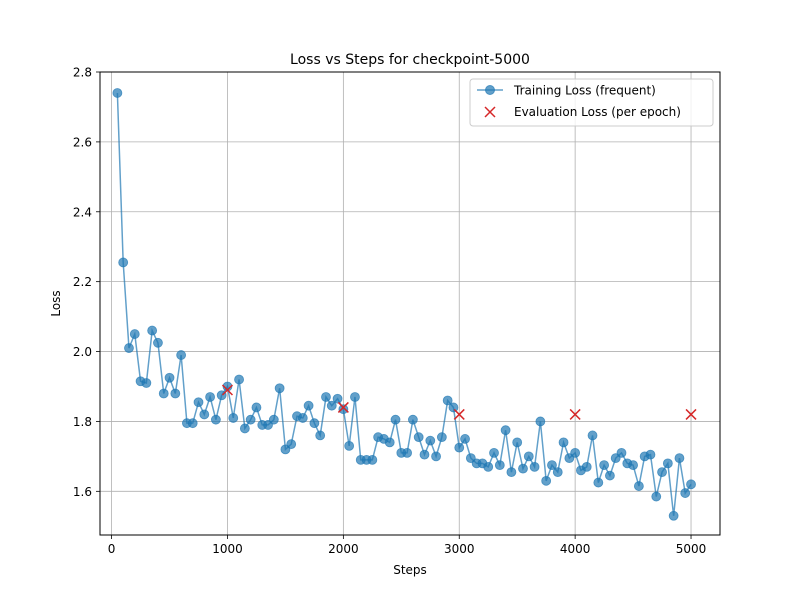 The height and width of the screenshot is (604, 800). What do you see at coordinates (82, 492) in the screenshot?
I see `y-tick-label: 1.6` at bounding box center [82, 492].